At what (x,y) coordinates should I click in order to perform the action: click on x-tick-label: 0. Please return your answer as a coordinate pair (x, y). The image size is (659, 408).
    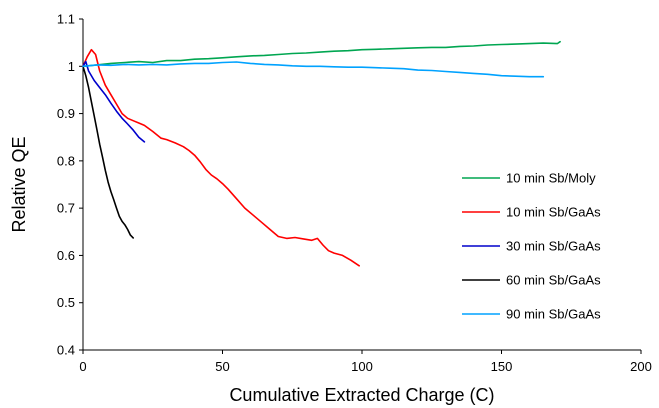
    Looking at the image, I should click on (82, 366).